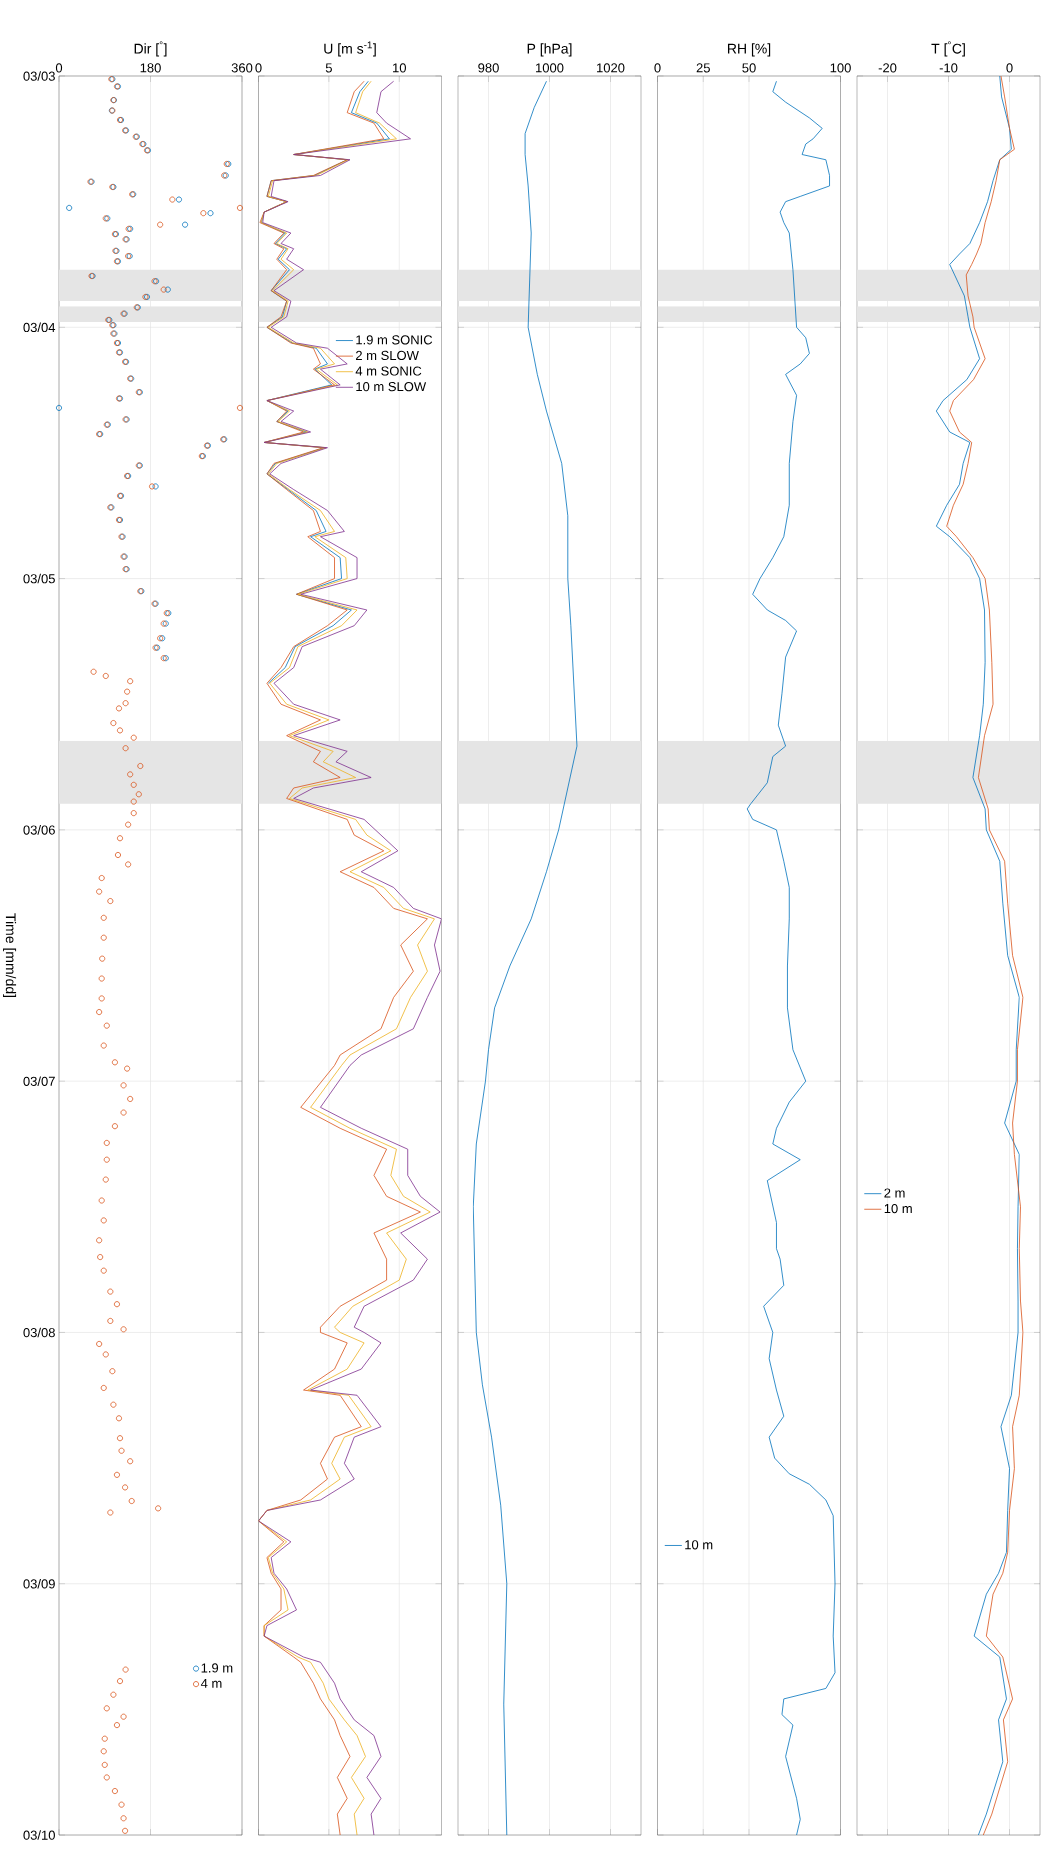  What do you see at coordinates (39, 578) in the screenshot?
I see `y-tick-label: 03/05` at bounding box center [39, 578].